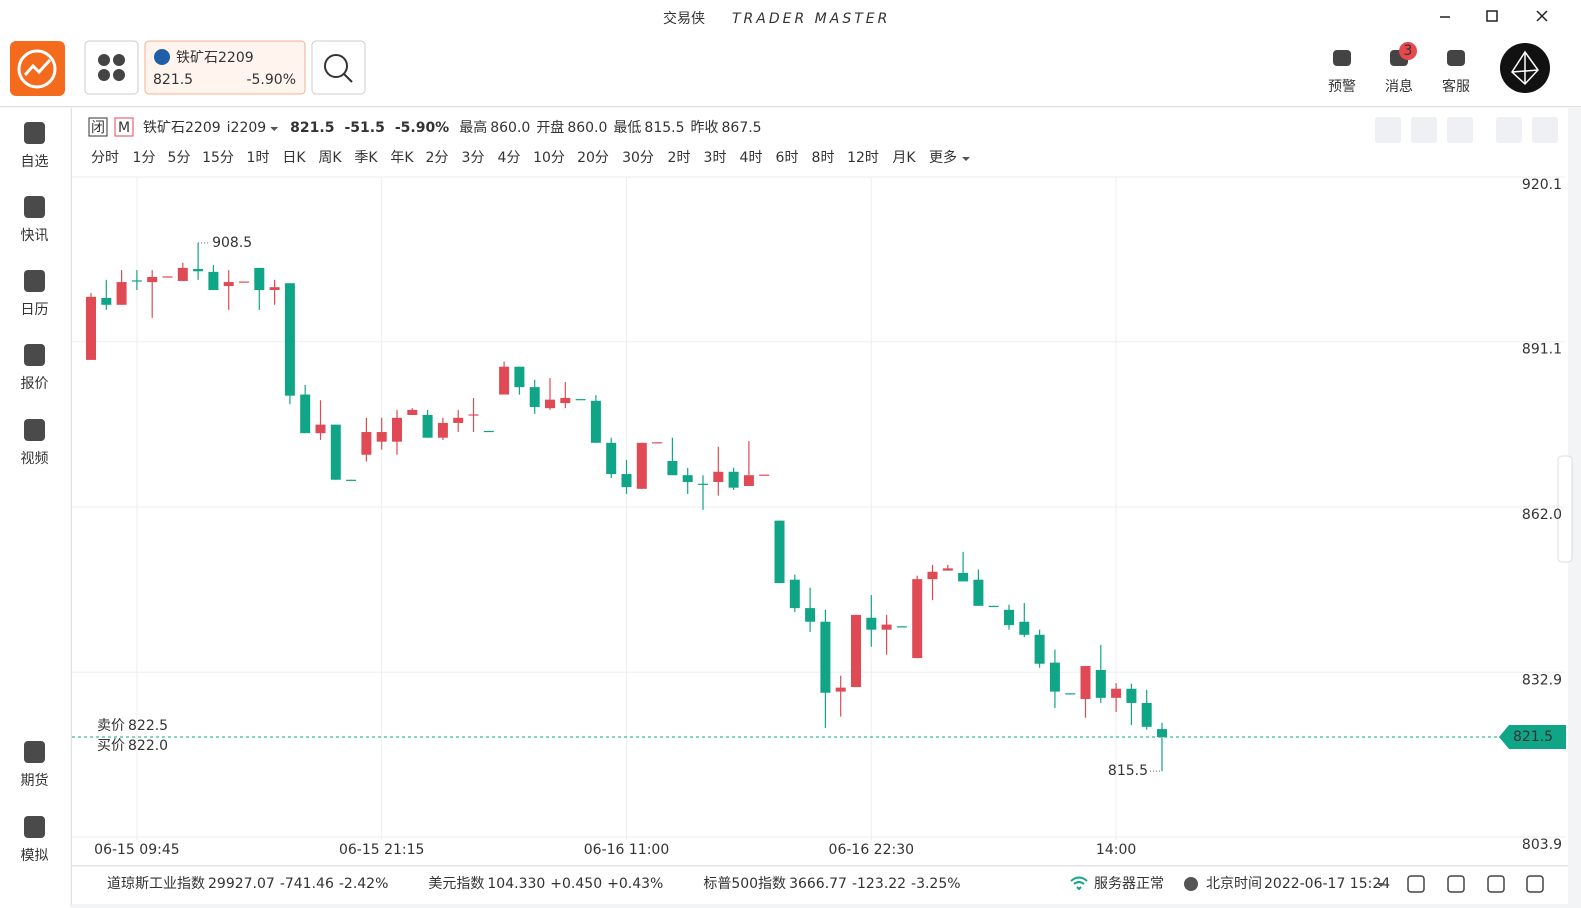 The image size is (1581, 908). I want to click on apps-icon, so click(111, 67).